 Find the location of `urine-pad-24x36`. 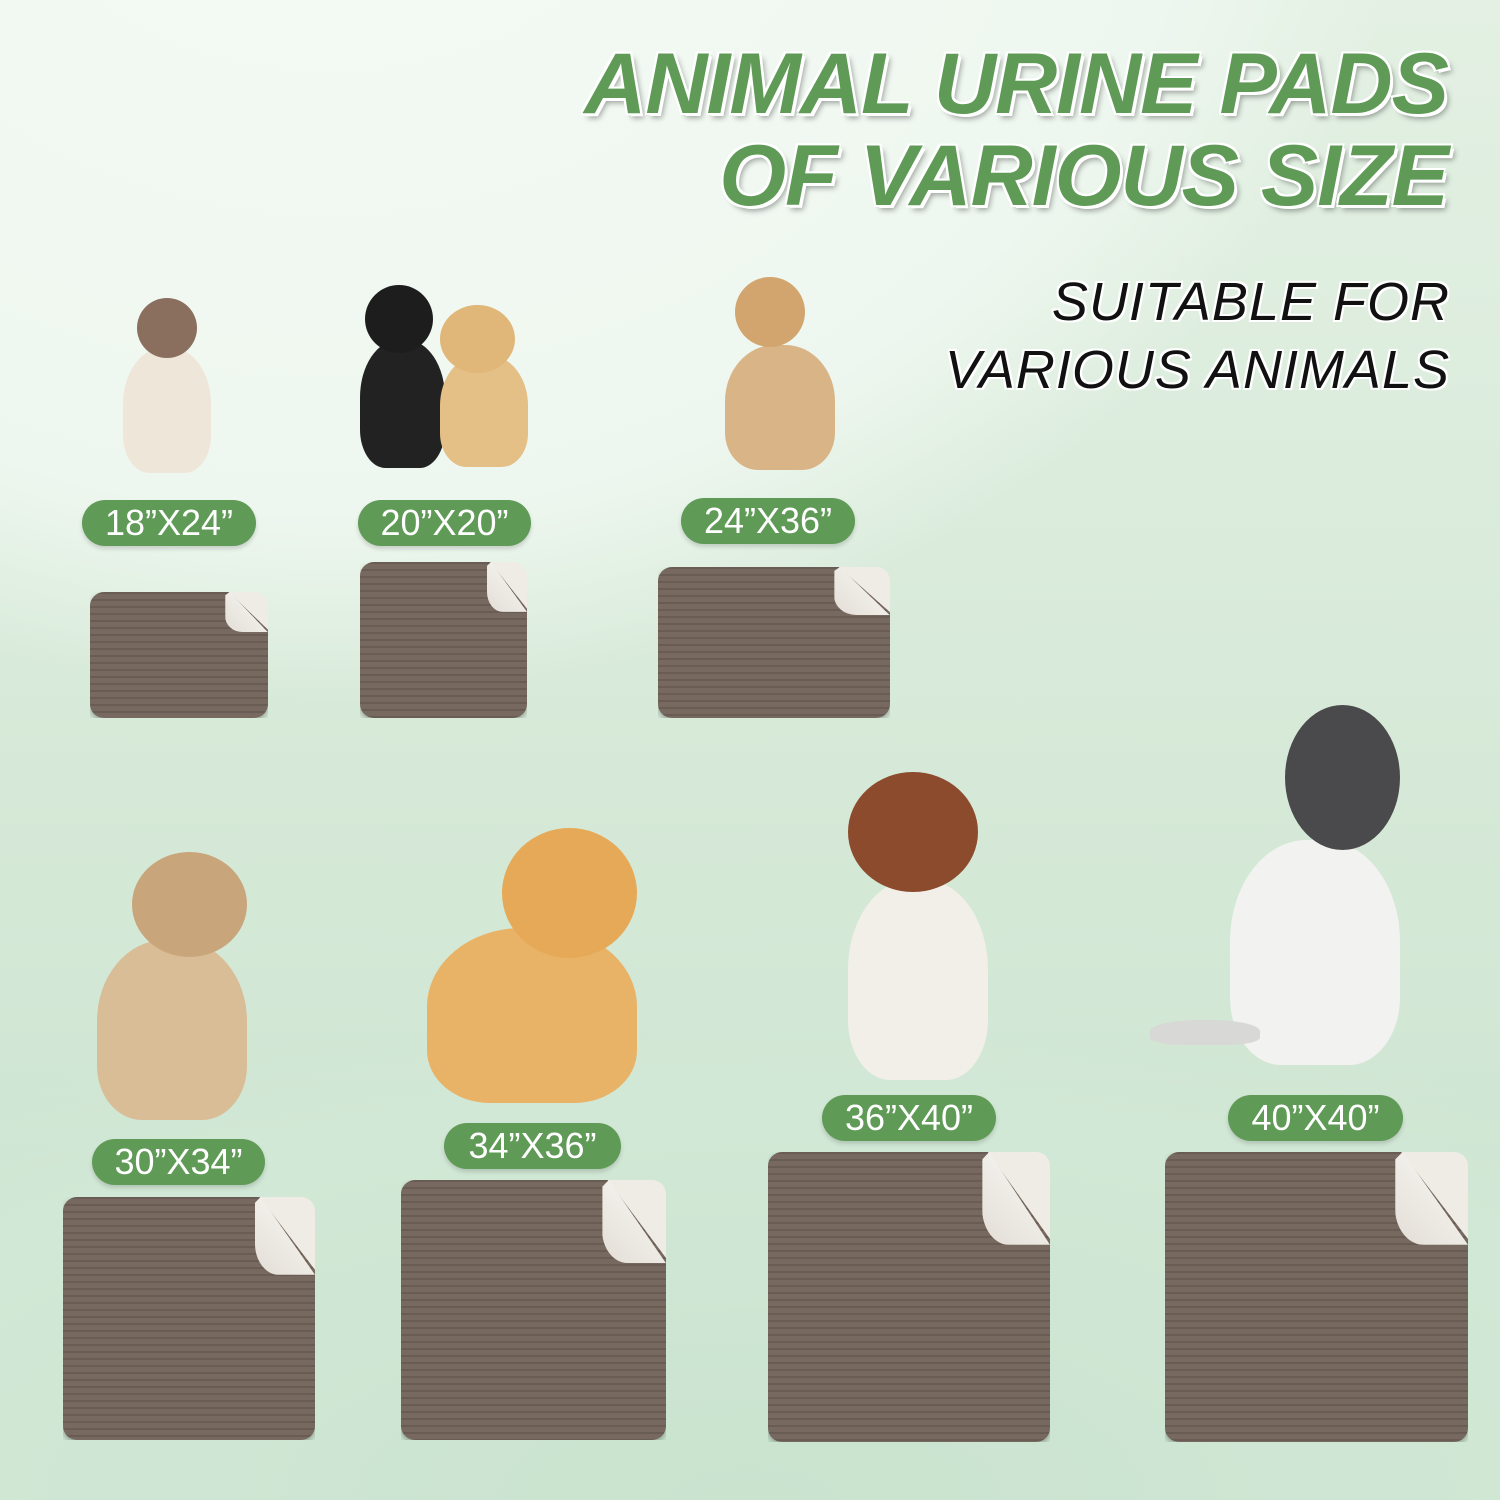

urine-pad-24x36 is located at coordinates (774, 642).